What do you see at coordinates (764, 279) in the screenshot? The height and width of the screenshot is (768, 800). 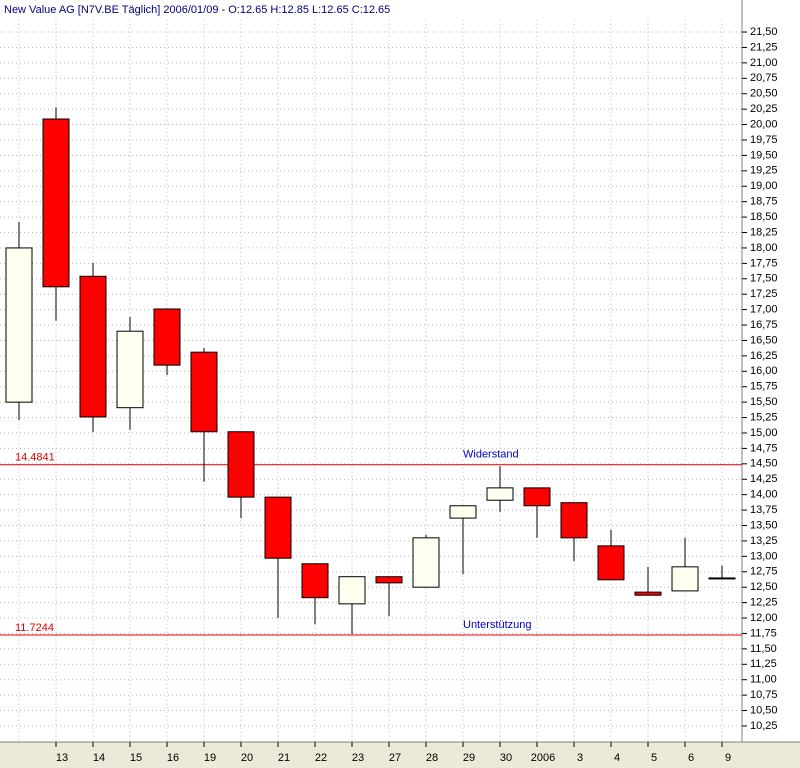 I see `y-tick-label: 17,50` at bounding box center [764, 279].